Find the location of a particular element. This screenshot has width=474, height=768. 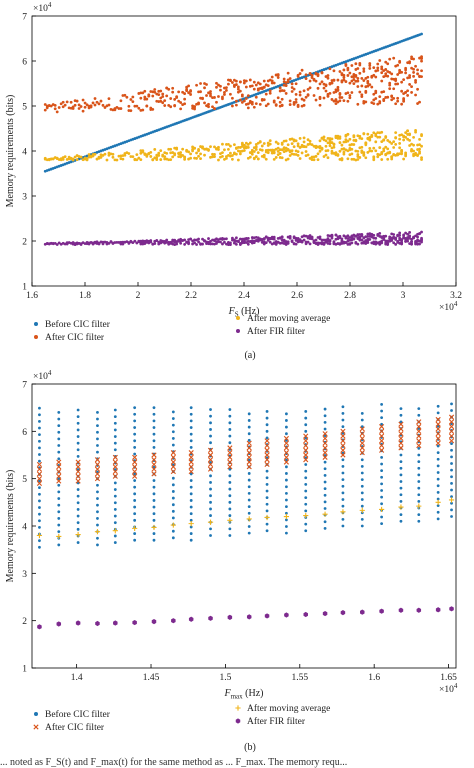

legend-entry: After FIR filter is located at coordinates (271, 331).